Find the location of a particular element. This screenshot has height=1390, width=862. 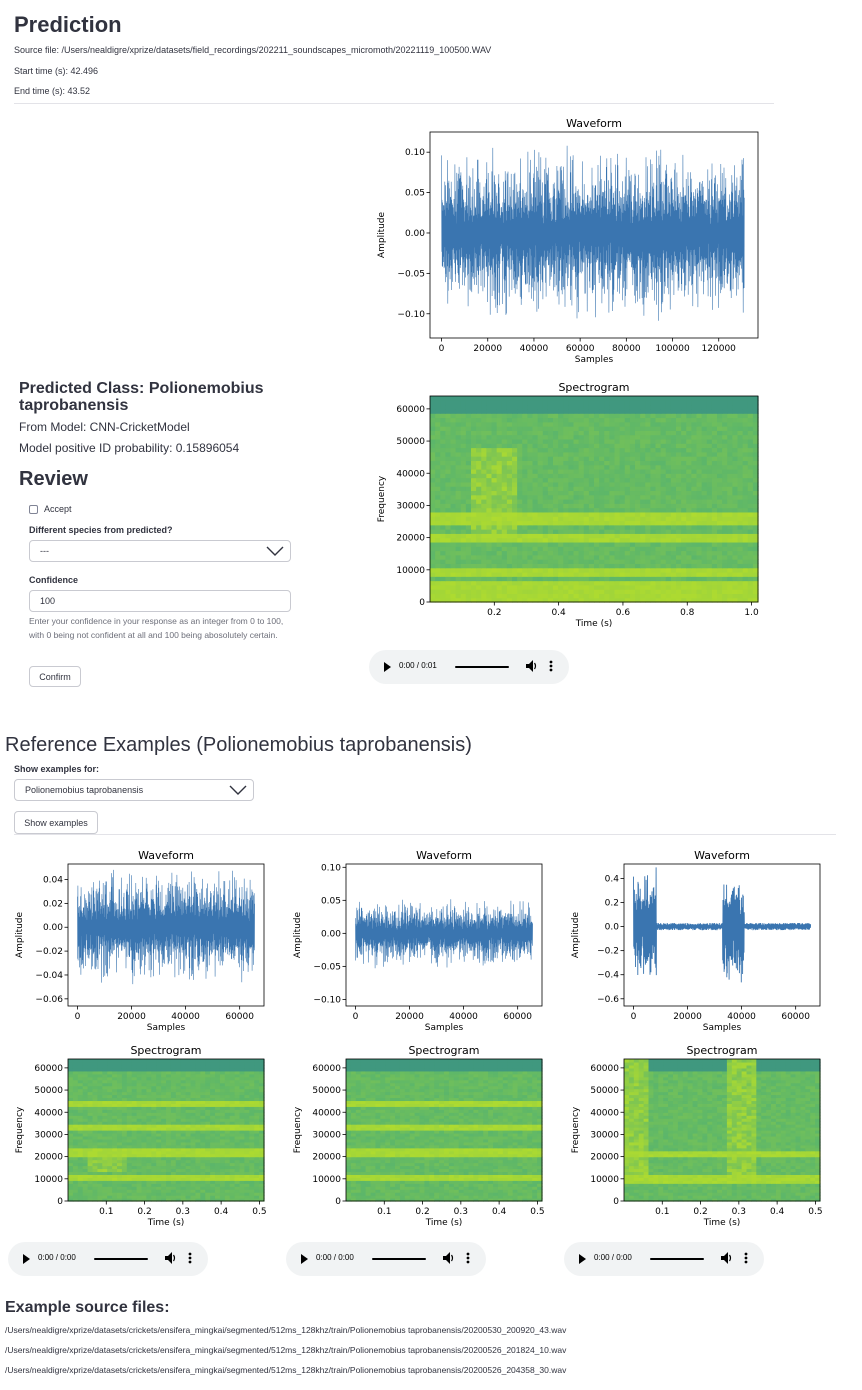

species-select: --- is located at coordinates (160, 551).